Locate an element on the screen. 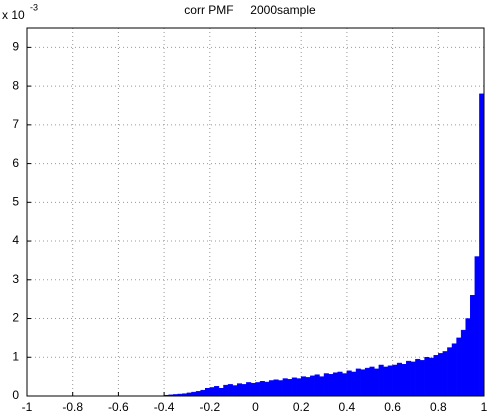 Image resolution: width=495 pixels, height=418 pixels. y-tick-label: 2 is located at coordinates (15, 318).